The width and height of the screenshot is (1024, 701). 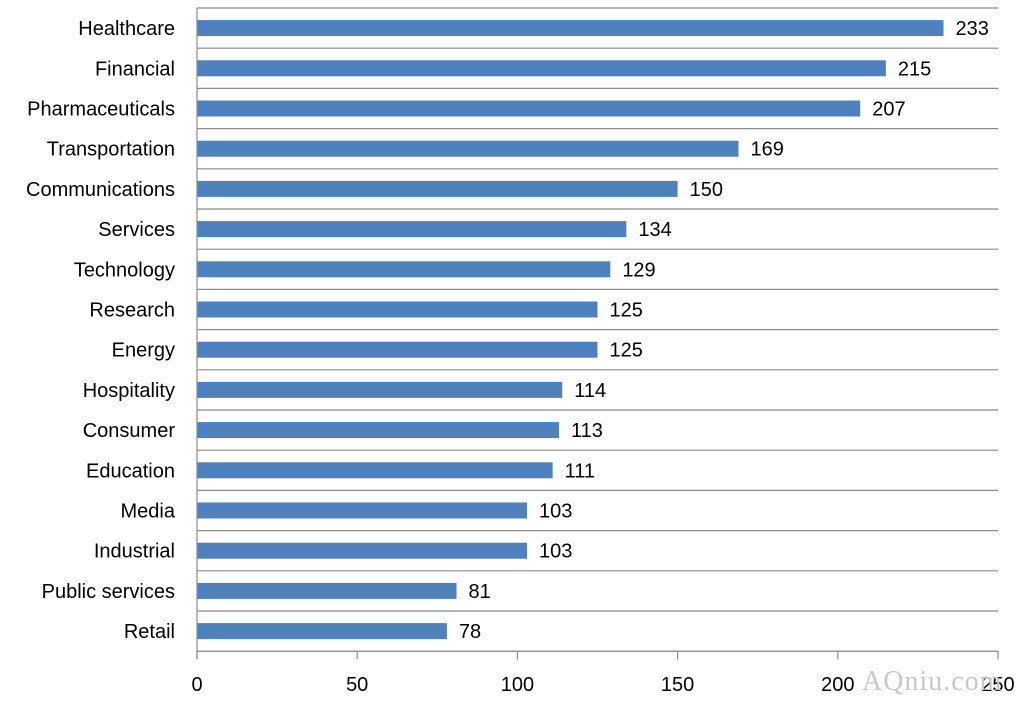 What do you see at coordinates (357, 685) in the screenshot?
I see `x-tick-label: 50` at bounding box center [357, 685].